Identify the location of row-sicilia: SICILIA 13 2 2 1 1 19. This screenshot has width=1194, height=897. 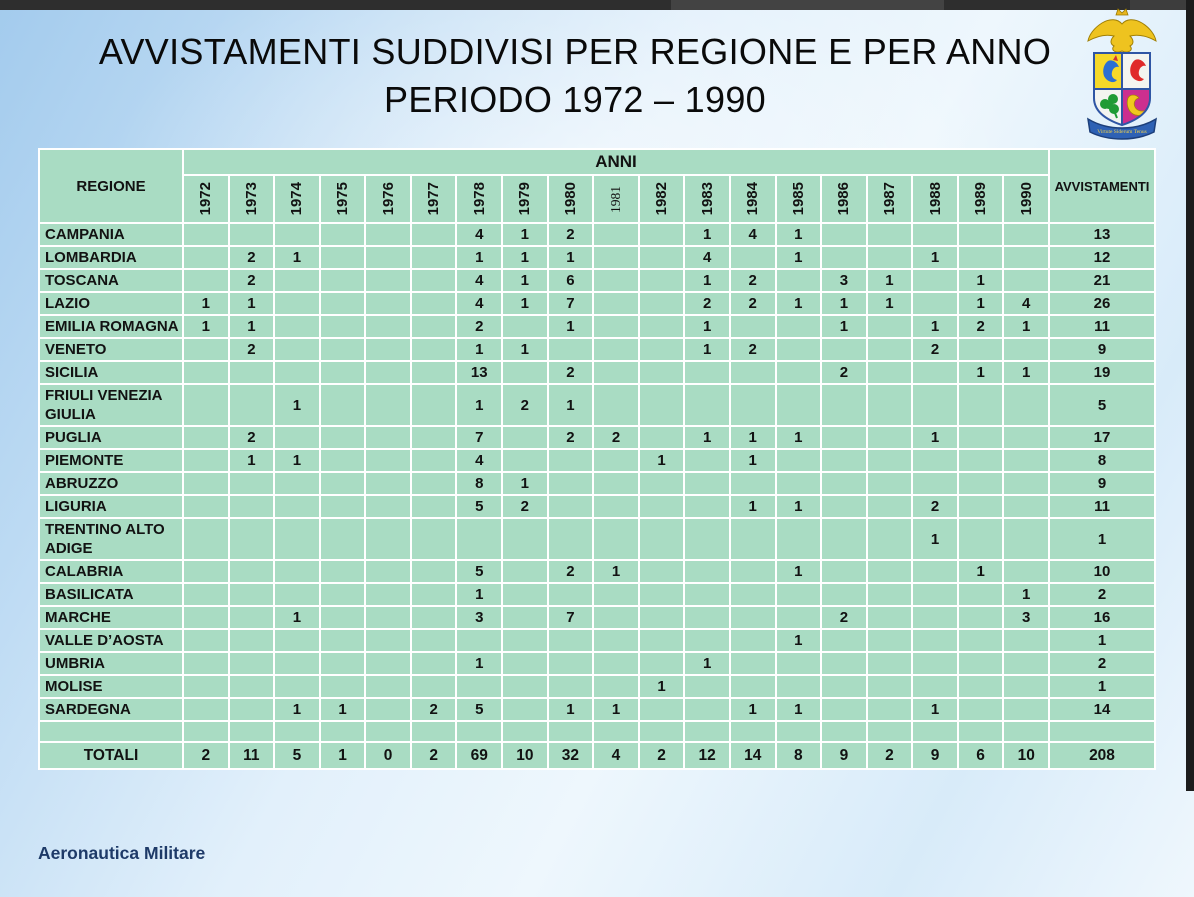
(597, 372).